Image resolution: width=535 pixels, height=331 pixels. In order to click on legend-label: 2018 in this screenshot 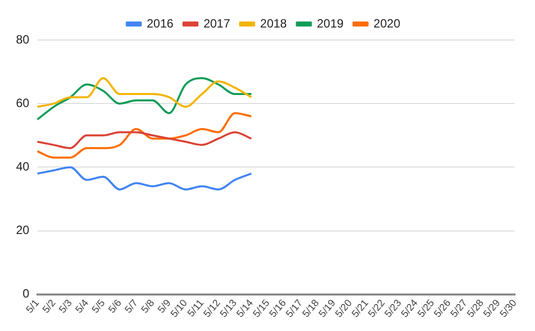, I will do `click(274, 23)`.